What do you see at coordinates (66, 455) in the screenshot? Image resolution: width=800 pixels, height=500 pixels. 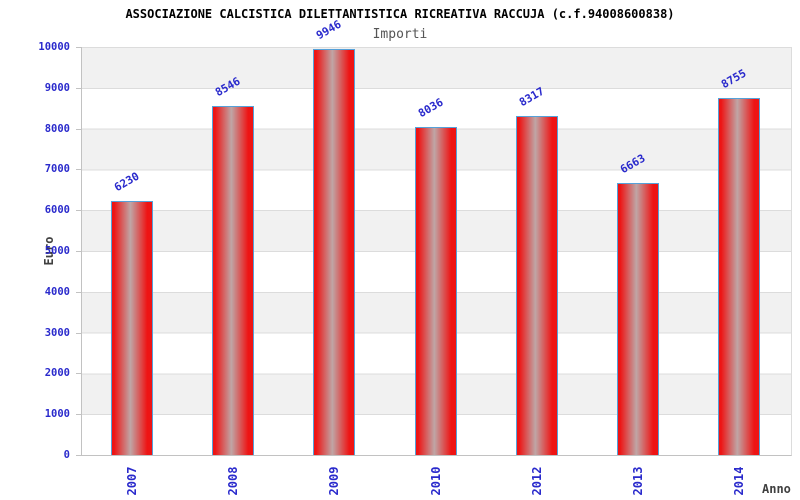 I see `y-axis-tick-label: 0` at bounding box center [66, 455].